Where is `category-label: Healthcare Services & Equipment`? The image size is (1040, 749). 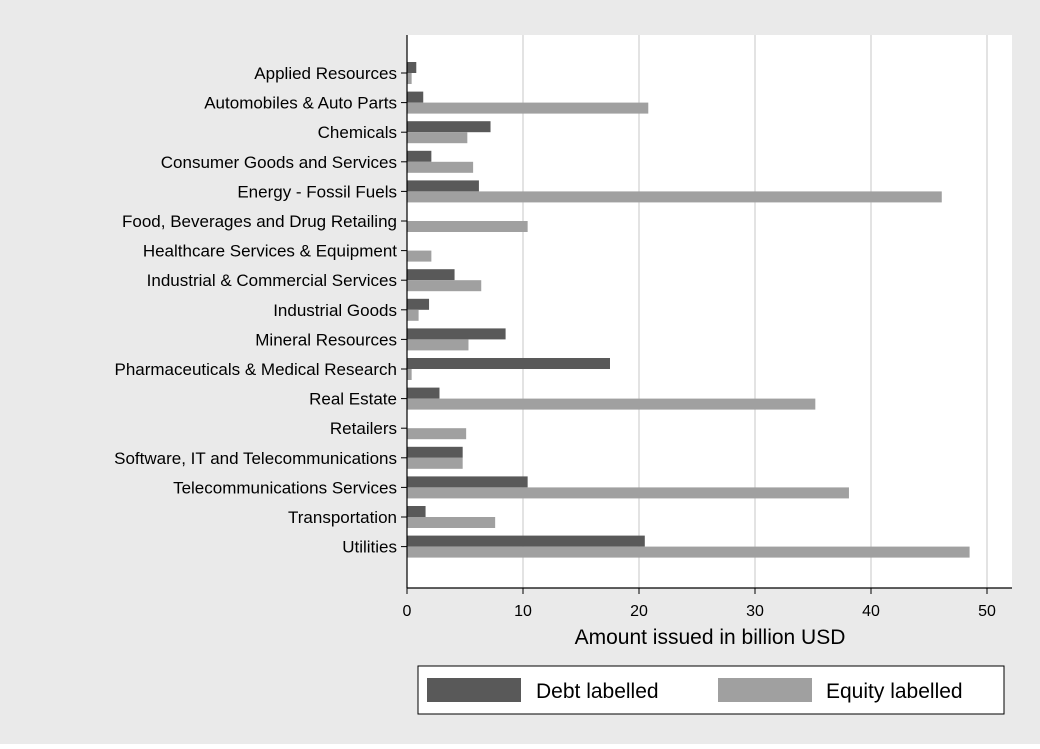 category-label: Healthcare Services & Equipment is located at coordinates (270, 251).